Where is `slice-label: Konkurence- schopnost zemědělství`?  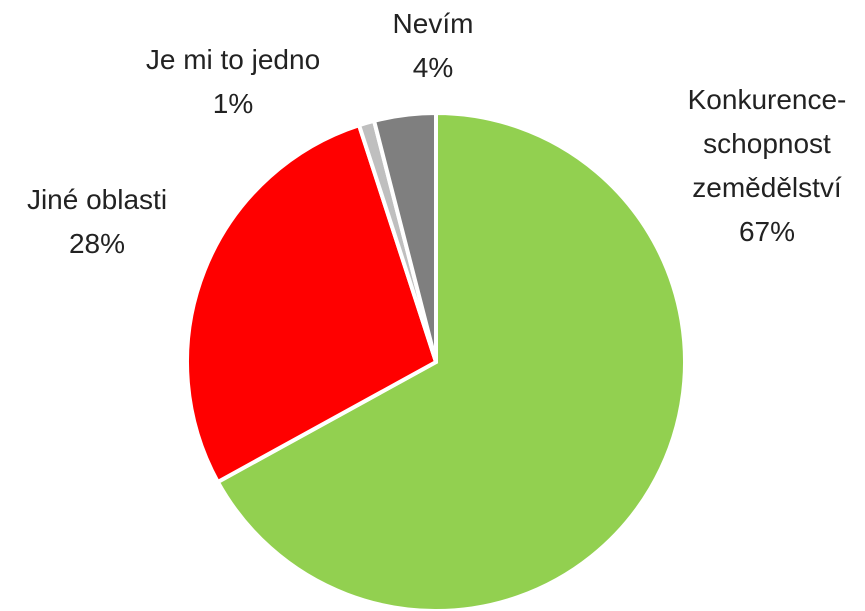 slice-label: Konkurence- schopnost zemědělství is located at coordinates (767, 143).